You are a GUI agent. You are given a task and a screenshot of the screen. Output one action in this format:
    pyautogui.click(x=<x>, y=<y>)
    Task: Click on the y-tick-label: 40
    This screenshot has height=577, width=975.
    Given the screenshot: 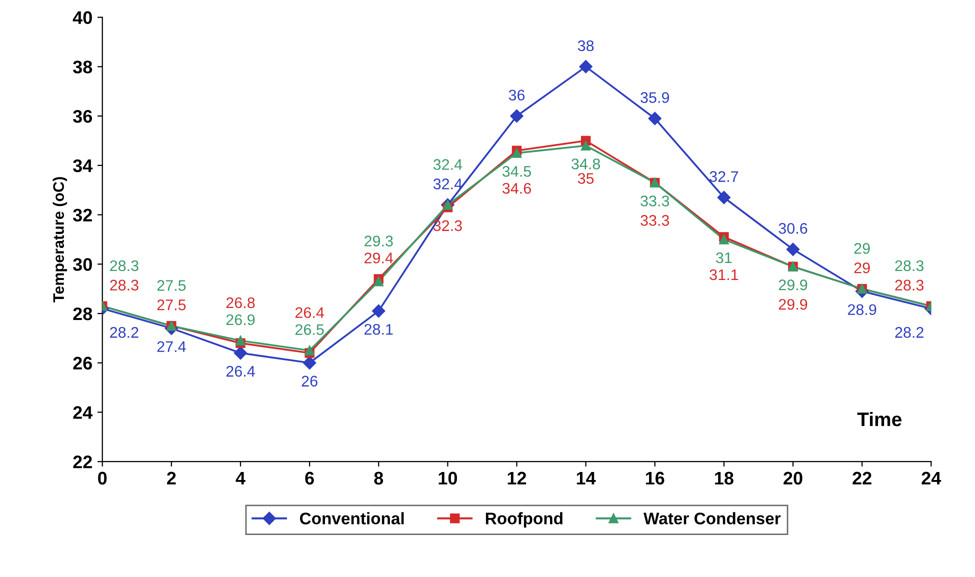 What is the action you would take?
    pyautogui.click(x=82, y=17)
    